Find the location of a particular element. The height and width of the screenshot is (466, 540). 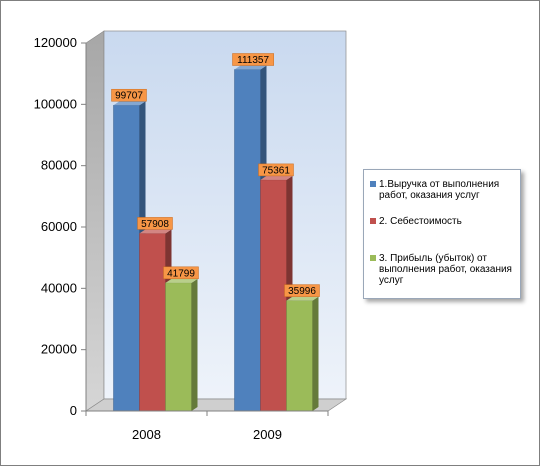

x-tick-label: 2008 is located at coordinates (146, 434).